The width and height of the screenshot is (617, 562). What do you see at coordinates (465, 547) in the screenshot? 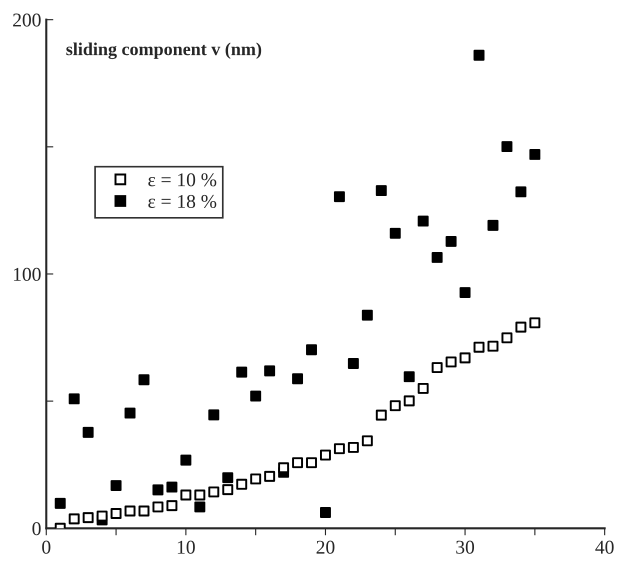
I see `x-tick-label: 30` at bounding box center [465, 547].